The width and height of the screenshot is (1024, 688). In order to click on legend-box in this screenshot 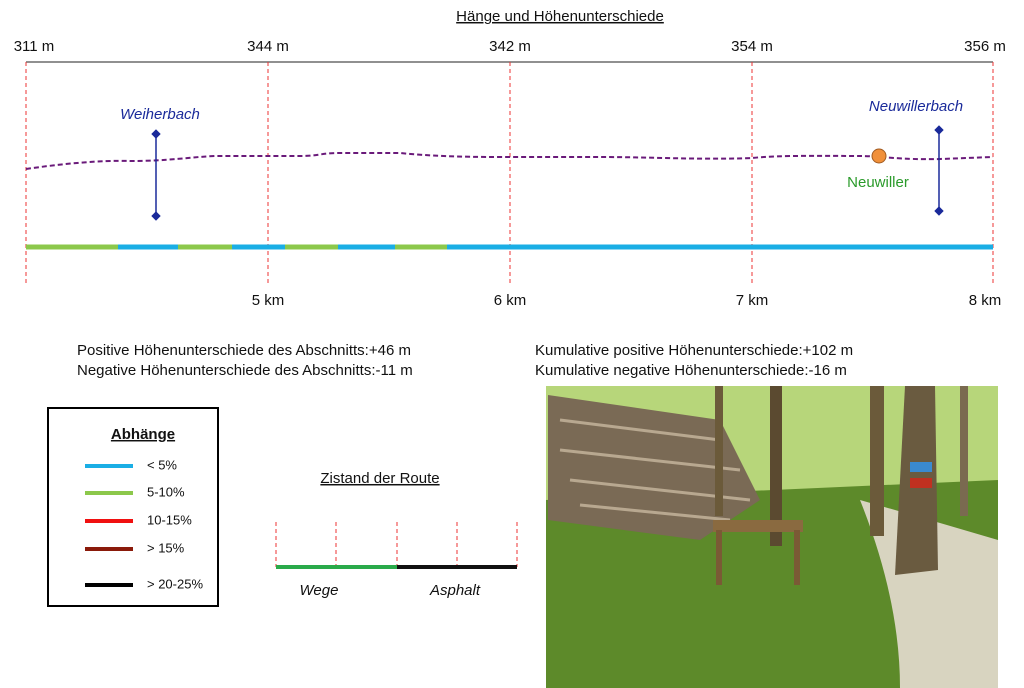, I will do `click(133, 507)`.